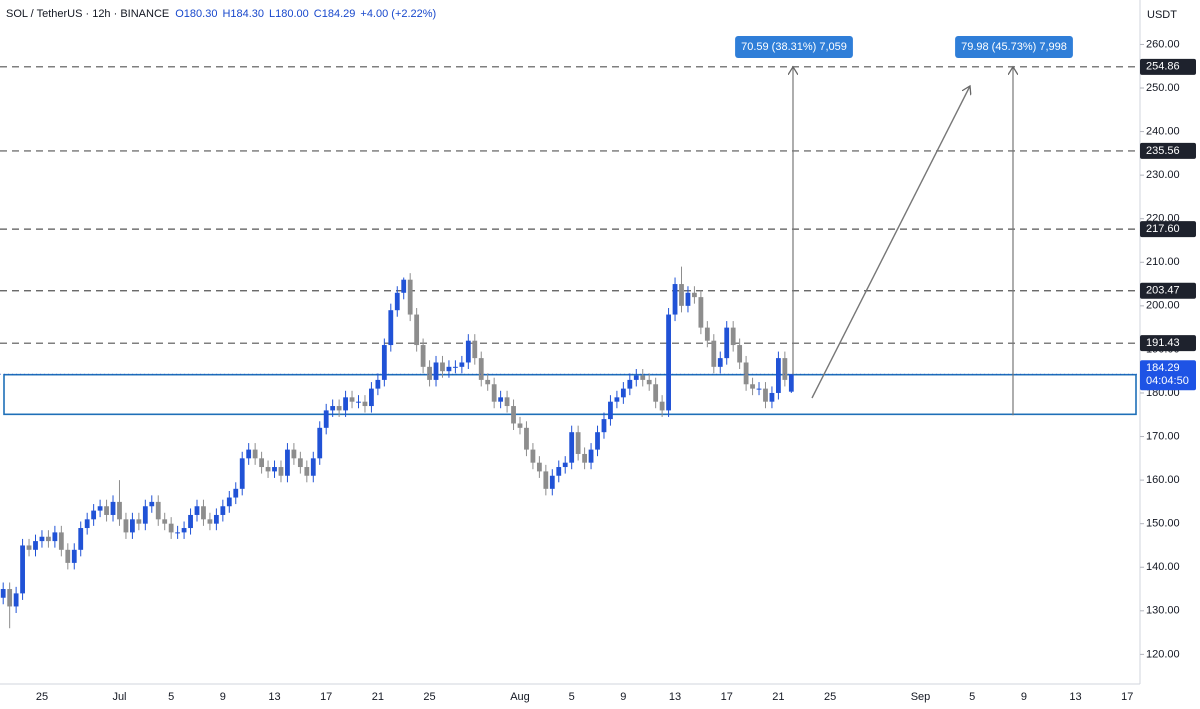  Describe the element at coordinates (890, 242) in the screenshot. I see `projection-arrow` at that location.